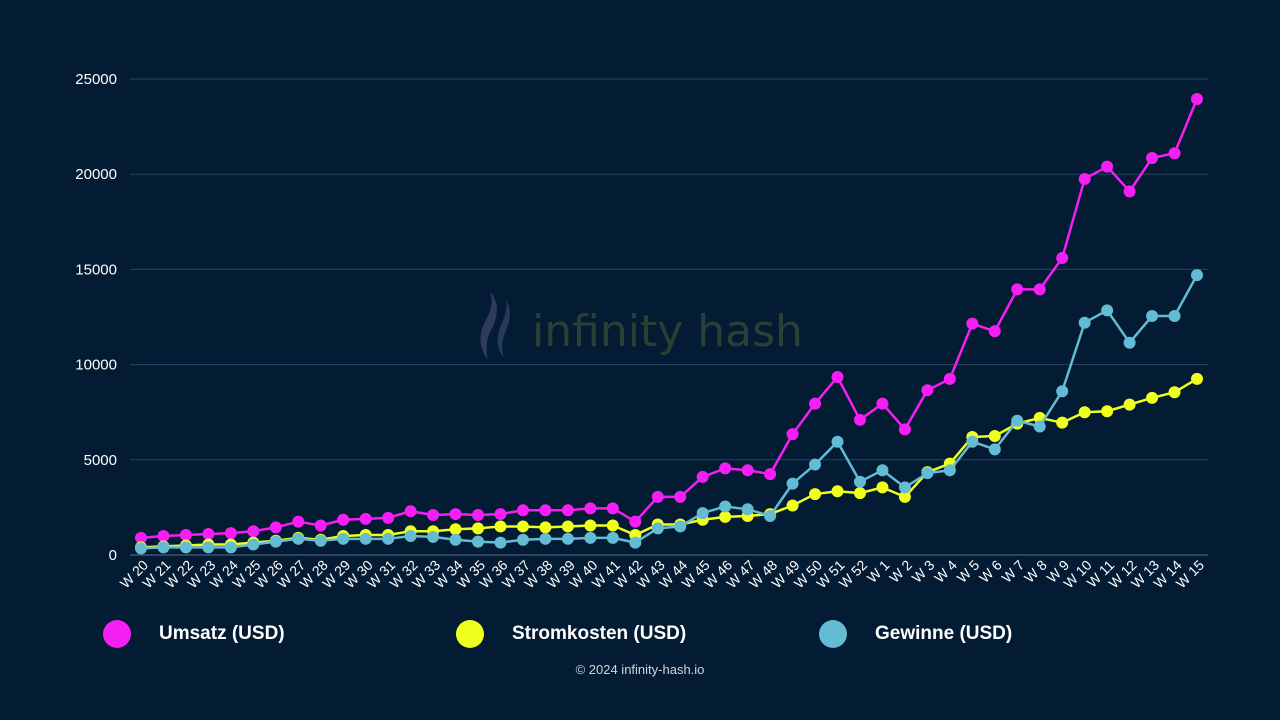  I want to click on legend-item-gewinne: Gewinne (USD), so click(915, 634).